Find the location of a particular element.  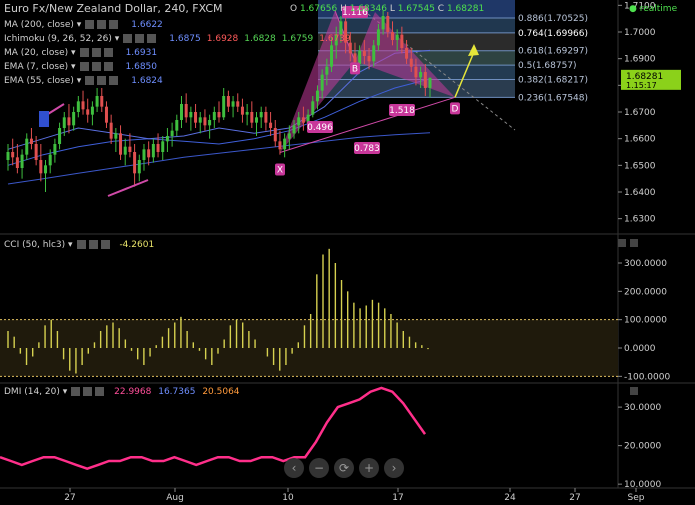

price-tick-label: 1.6500 is located at coordinates (640, 166).